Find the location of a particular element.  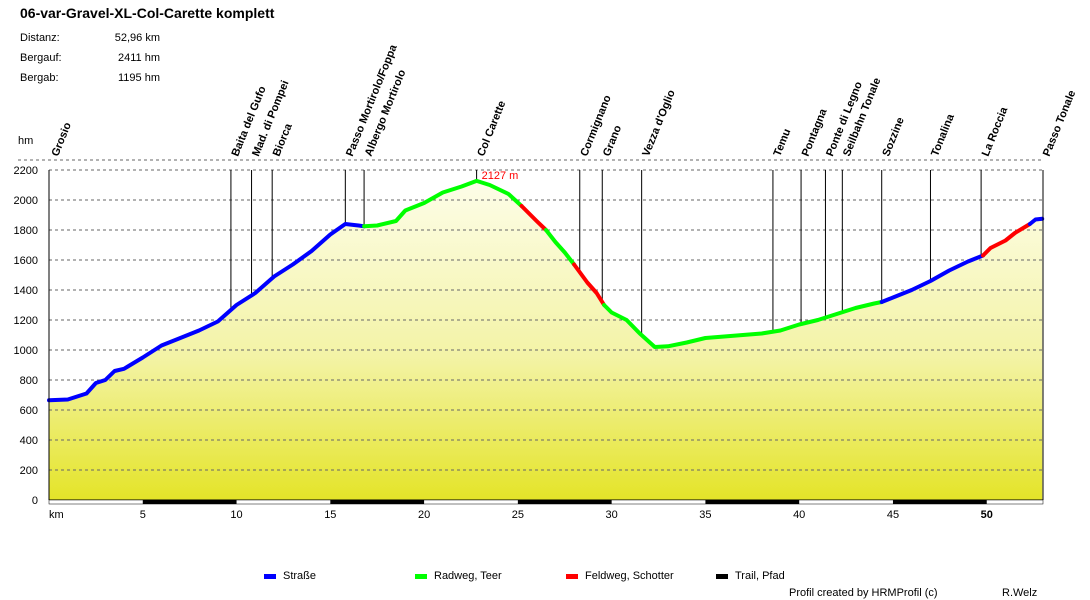

y-tick-label-600: 600 is located at coordinates (29, 411).